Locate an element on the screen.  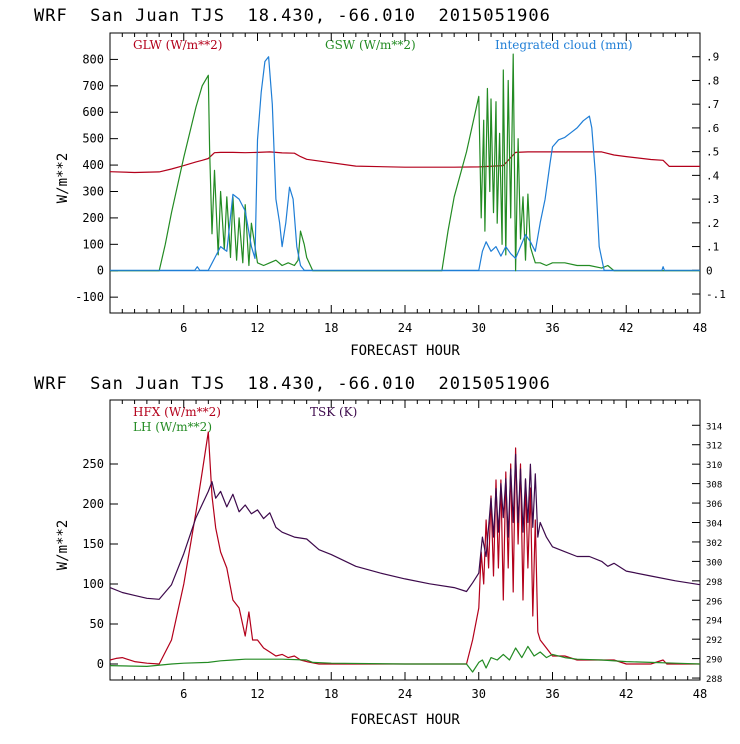
y-tick-label: 700 is located at coordinates (93, 86).